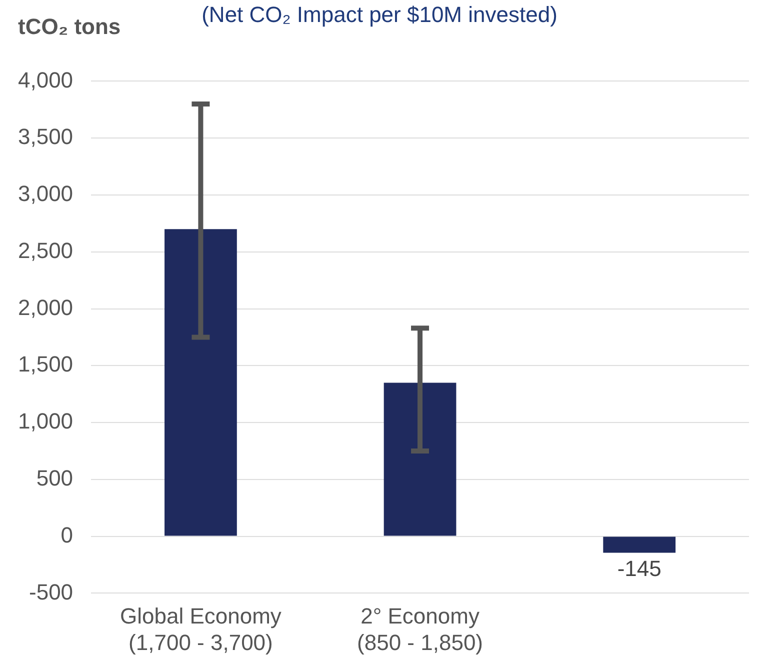  I want to click on y-tick-label: 4,000, so click(46, 79).